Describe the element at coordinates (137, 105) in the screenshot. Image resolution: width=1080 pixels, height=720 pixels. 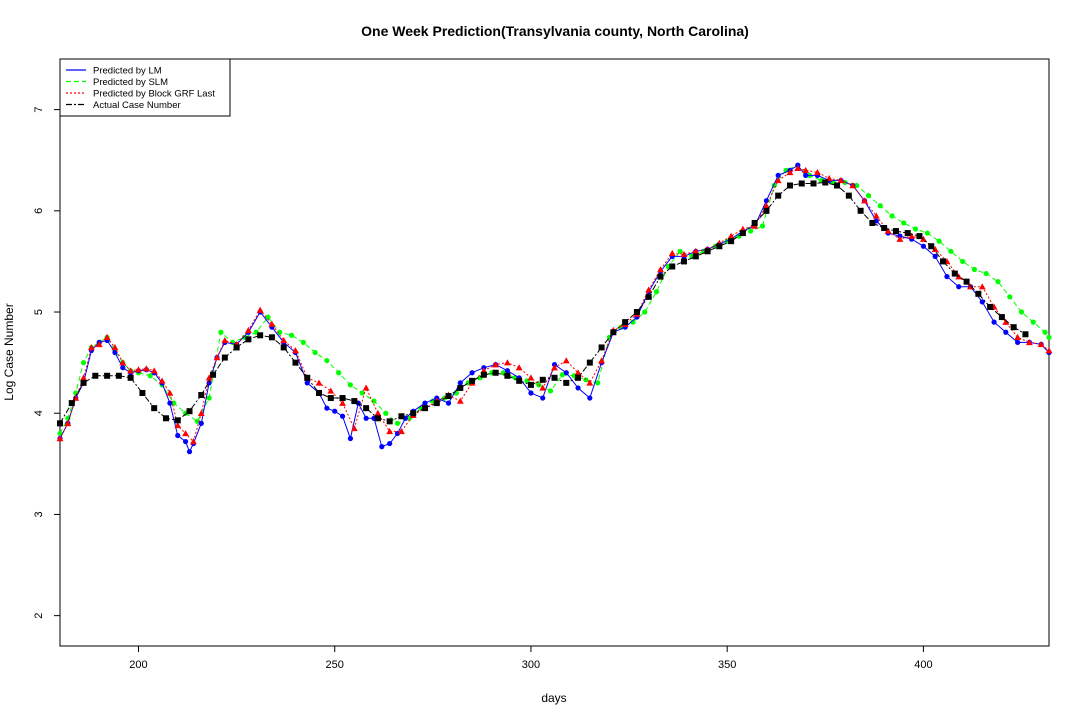
I see `legend-label-actual-case-number: Actual Case Number` at that location.